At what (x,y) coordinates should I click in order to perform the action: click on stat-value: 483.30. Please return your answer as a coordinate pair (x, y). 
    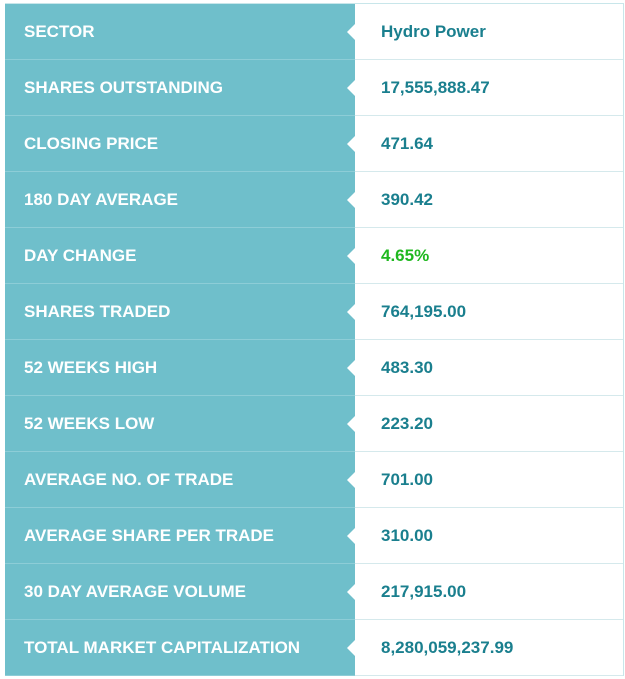
    Looking at the image, I should click on (407, 367).